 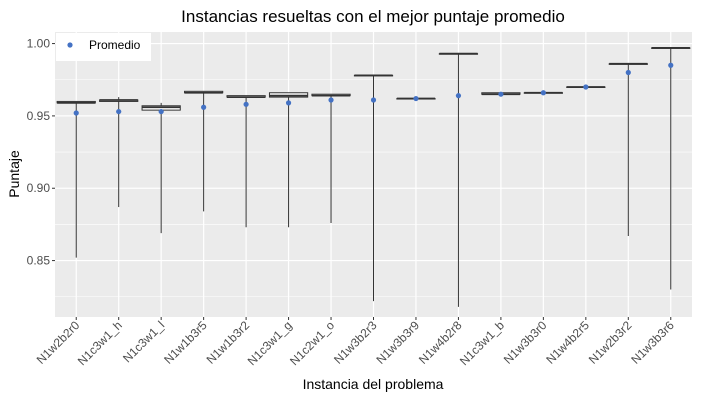 I want to click on box-N1w2b3r2, so click(x=628, y=149).